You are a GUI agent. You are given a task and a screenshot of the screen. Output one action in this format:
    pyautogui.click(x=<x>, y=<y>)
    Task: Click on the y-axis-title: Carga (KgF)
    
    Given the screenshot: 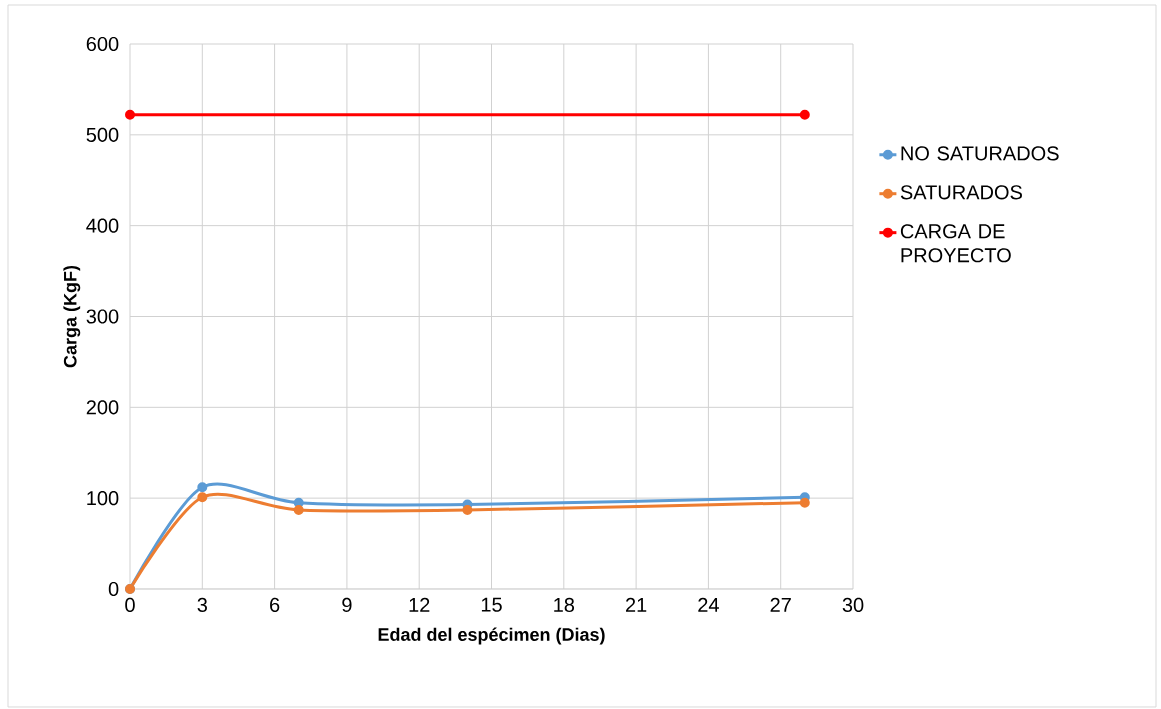 What is the action you would take?
    pyautogui.click(x=72, y=316)
    